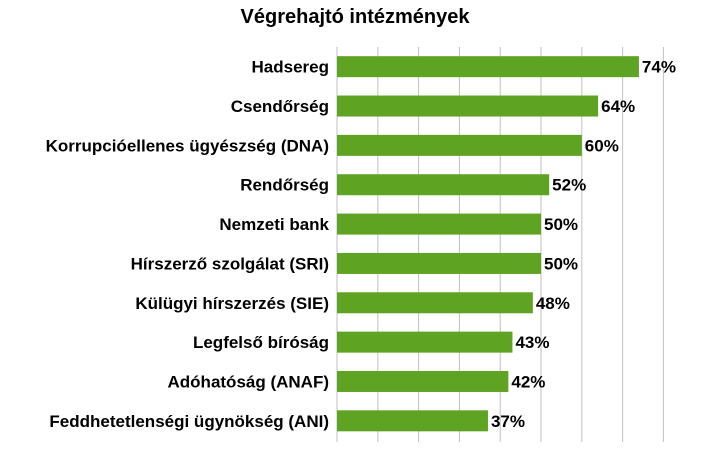  What do you see at coordinates (355, 17) in the screenshot?
I see `chart-title: Végrehajtó intézmények` at bounding box center [355, 17].